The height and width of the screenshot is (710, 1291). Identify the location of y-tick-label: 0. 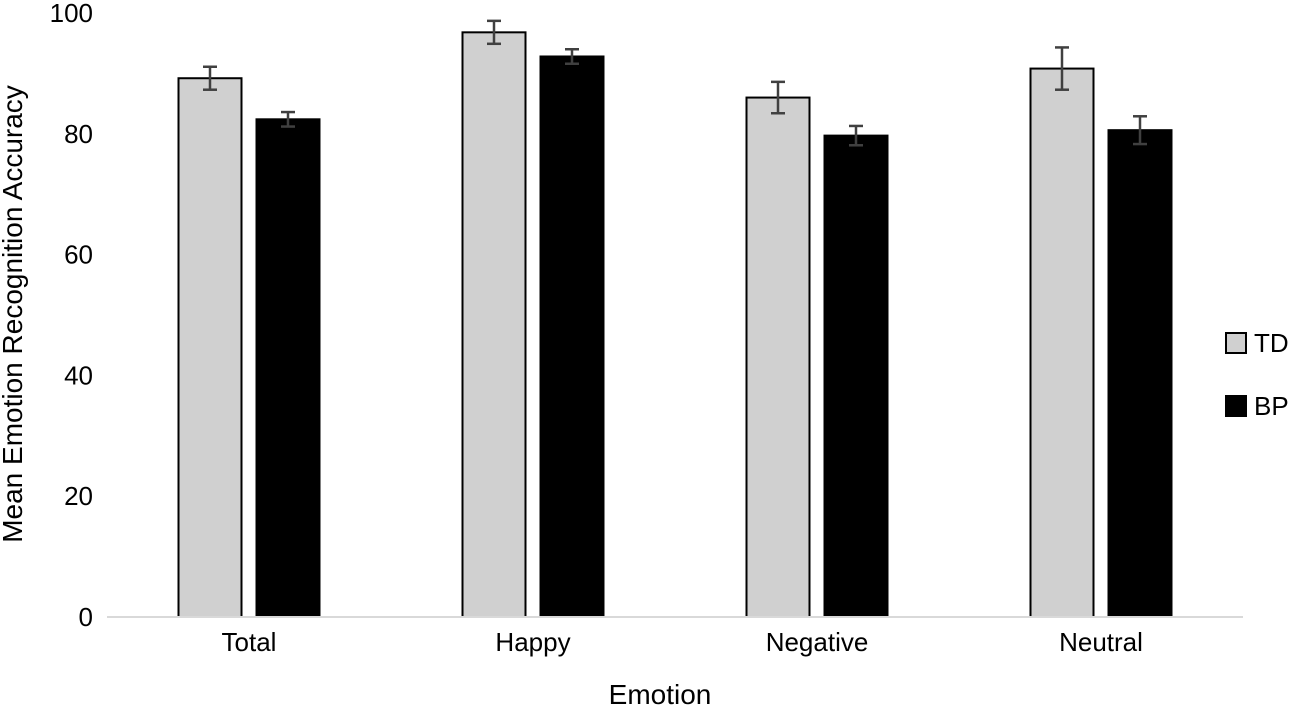
(86, 617).